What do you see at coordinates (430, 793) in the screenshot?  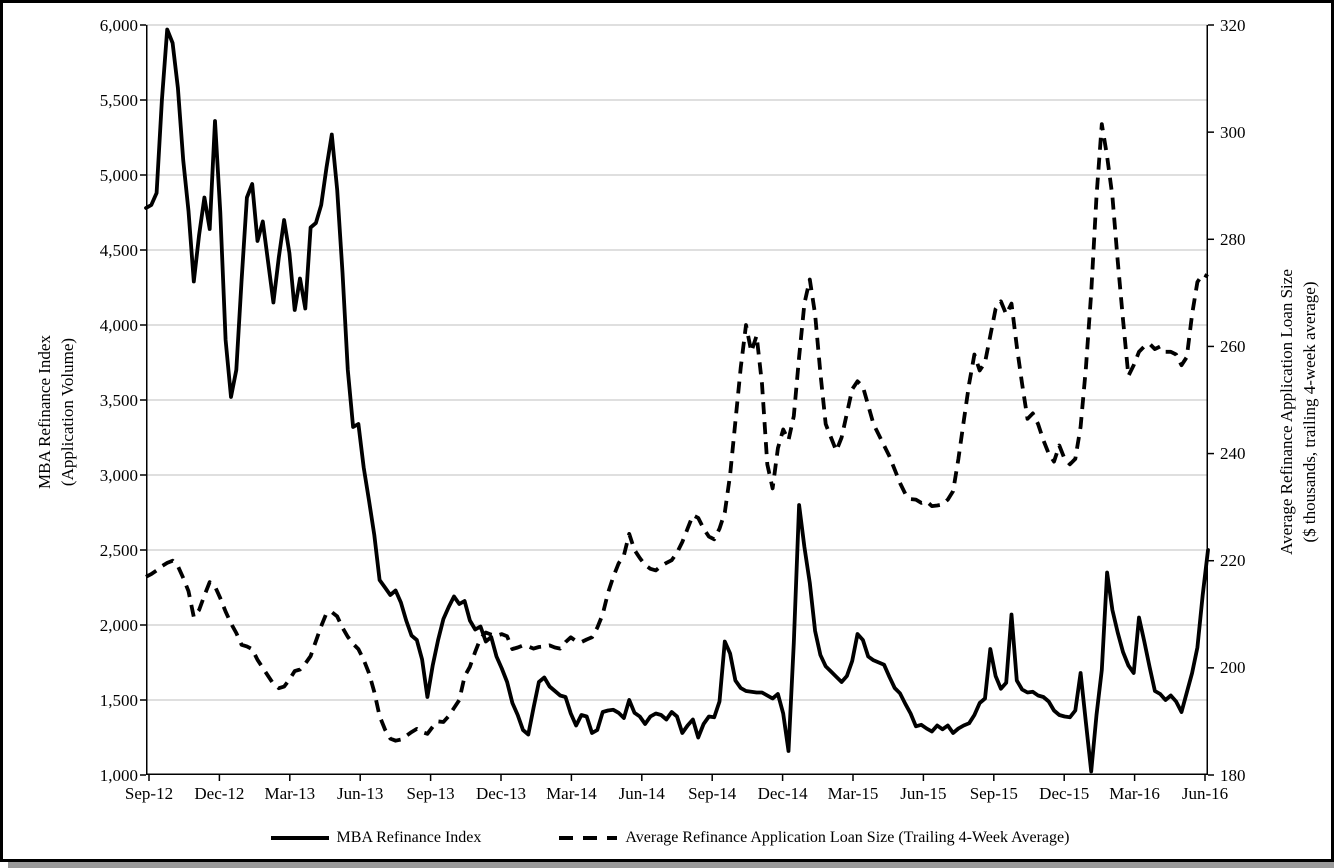 I see `x-axis-tick-label: Sep-13` at bounding box center [430, 793].